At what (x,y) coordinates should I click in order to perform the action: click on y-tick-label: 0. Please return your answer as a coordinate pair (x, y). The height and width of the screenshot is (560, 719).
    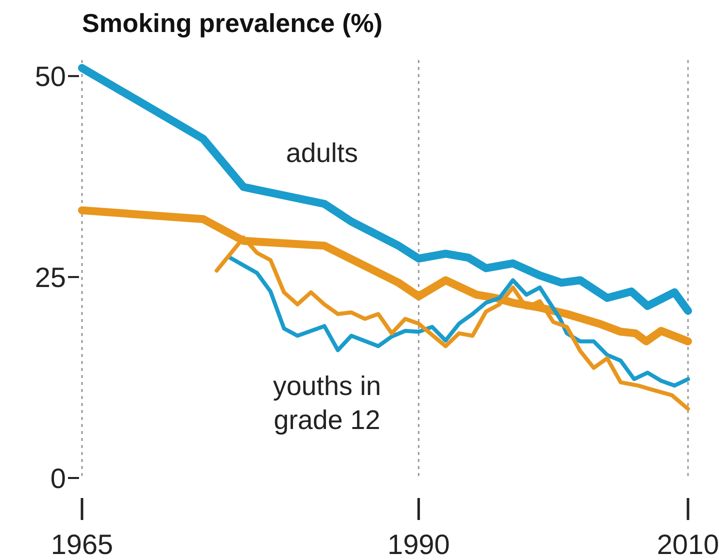
    Looking at the image, I should click on (58, 478).